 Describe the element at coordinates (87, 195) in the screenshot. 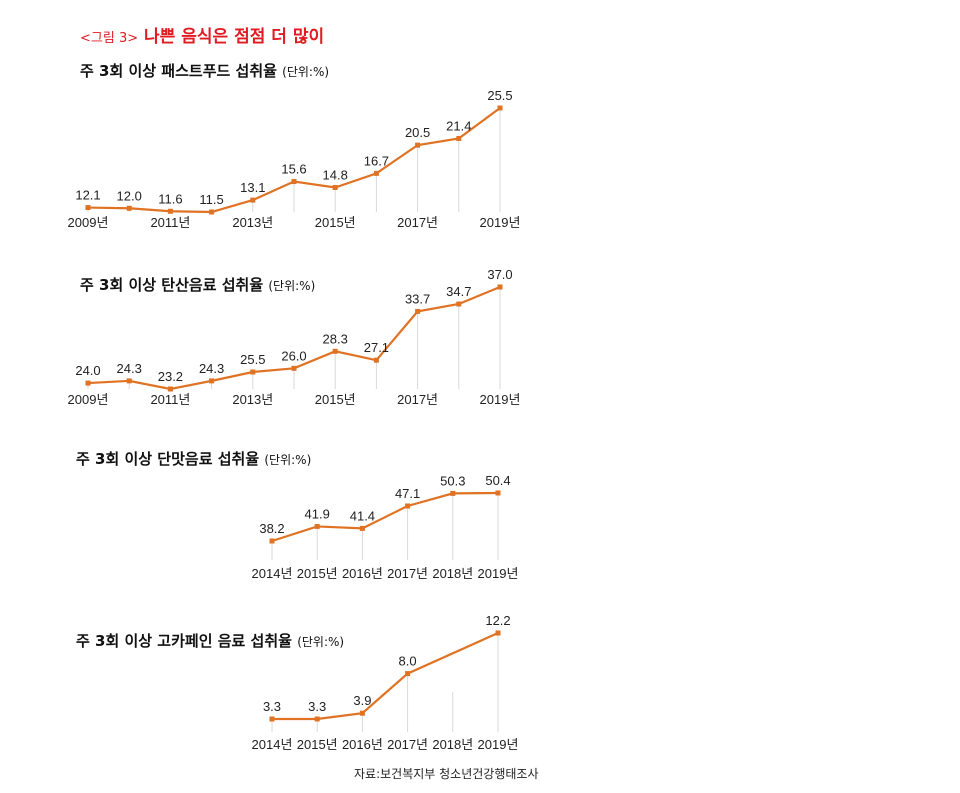

I see `fastfood-value-label-0: 12.1` at that location.